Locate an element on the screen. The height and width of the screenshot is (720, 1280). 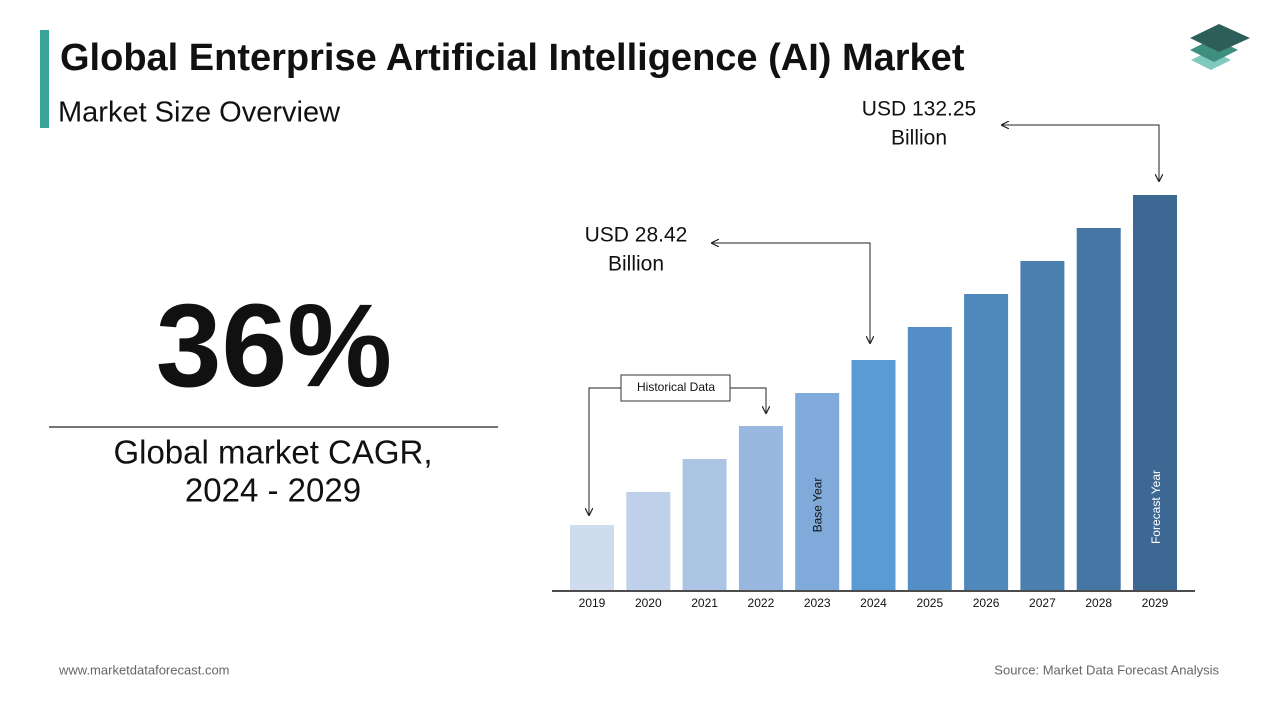
x-tick-label: 2024 is located at coordinates (873, 603).